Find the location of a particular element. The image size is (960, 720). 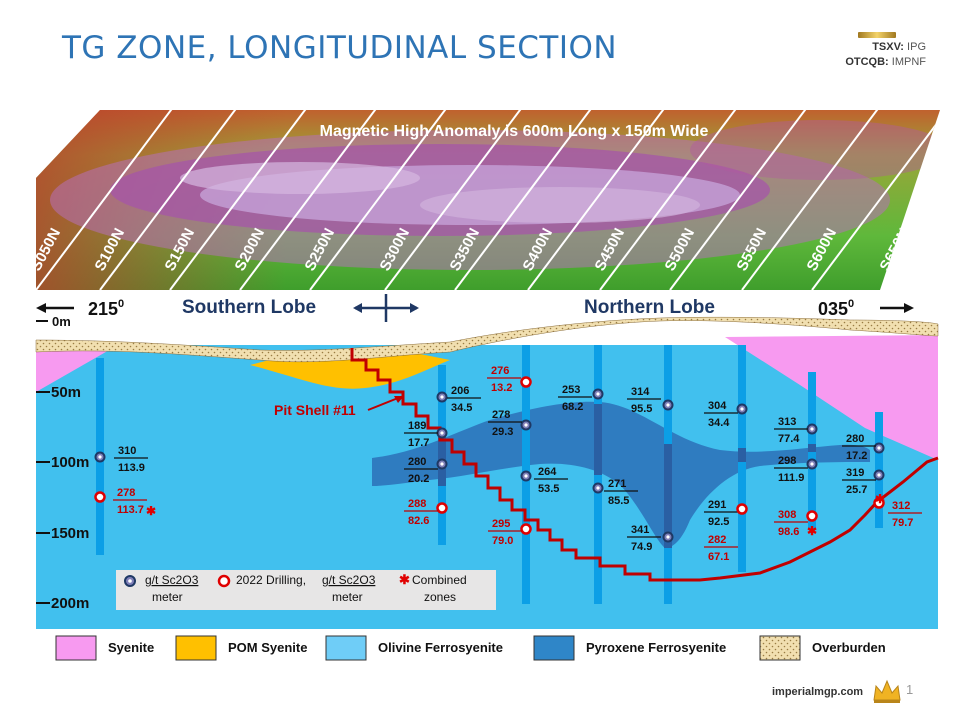

section-line-s150n is located at coordinates (245, 200).